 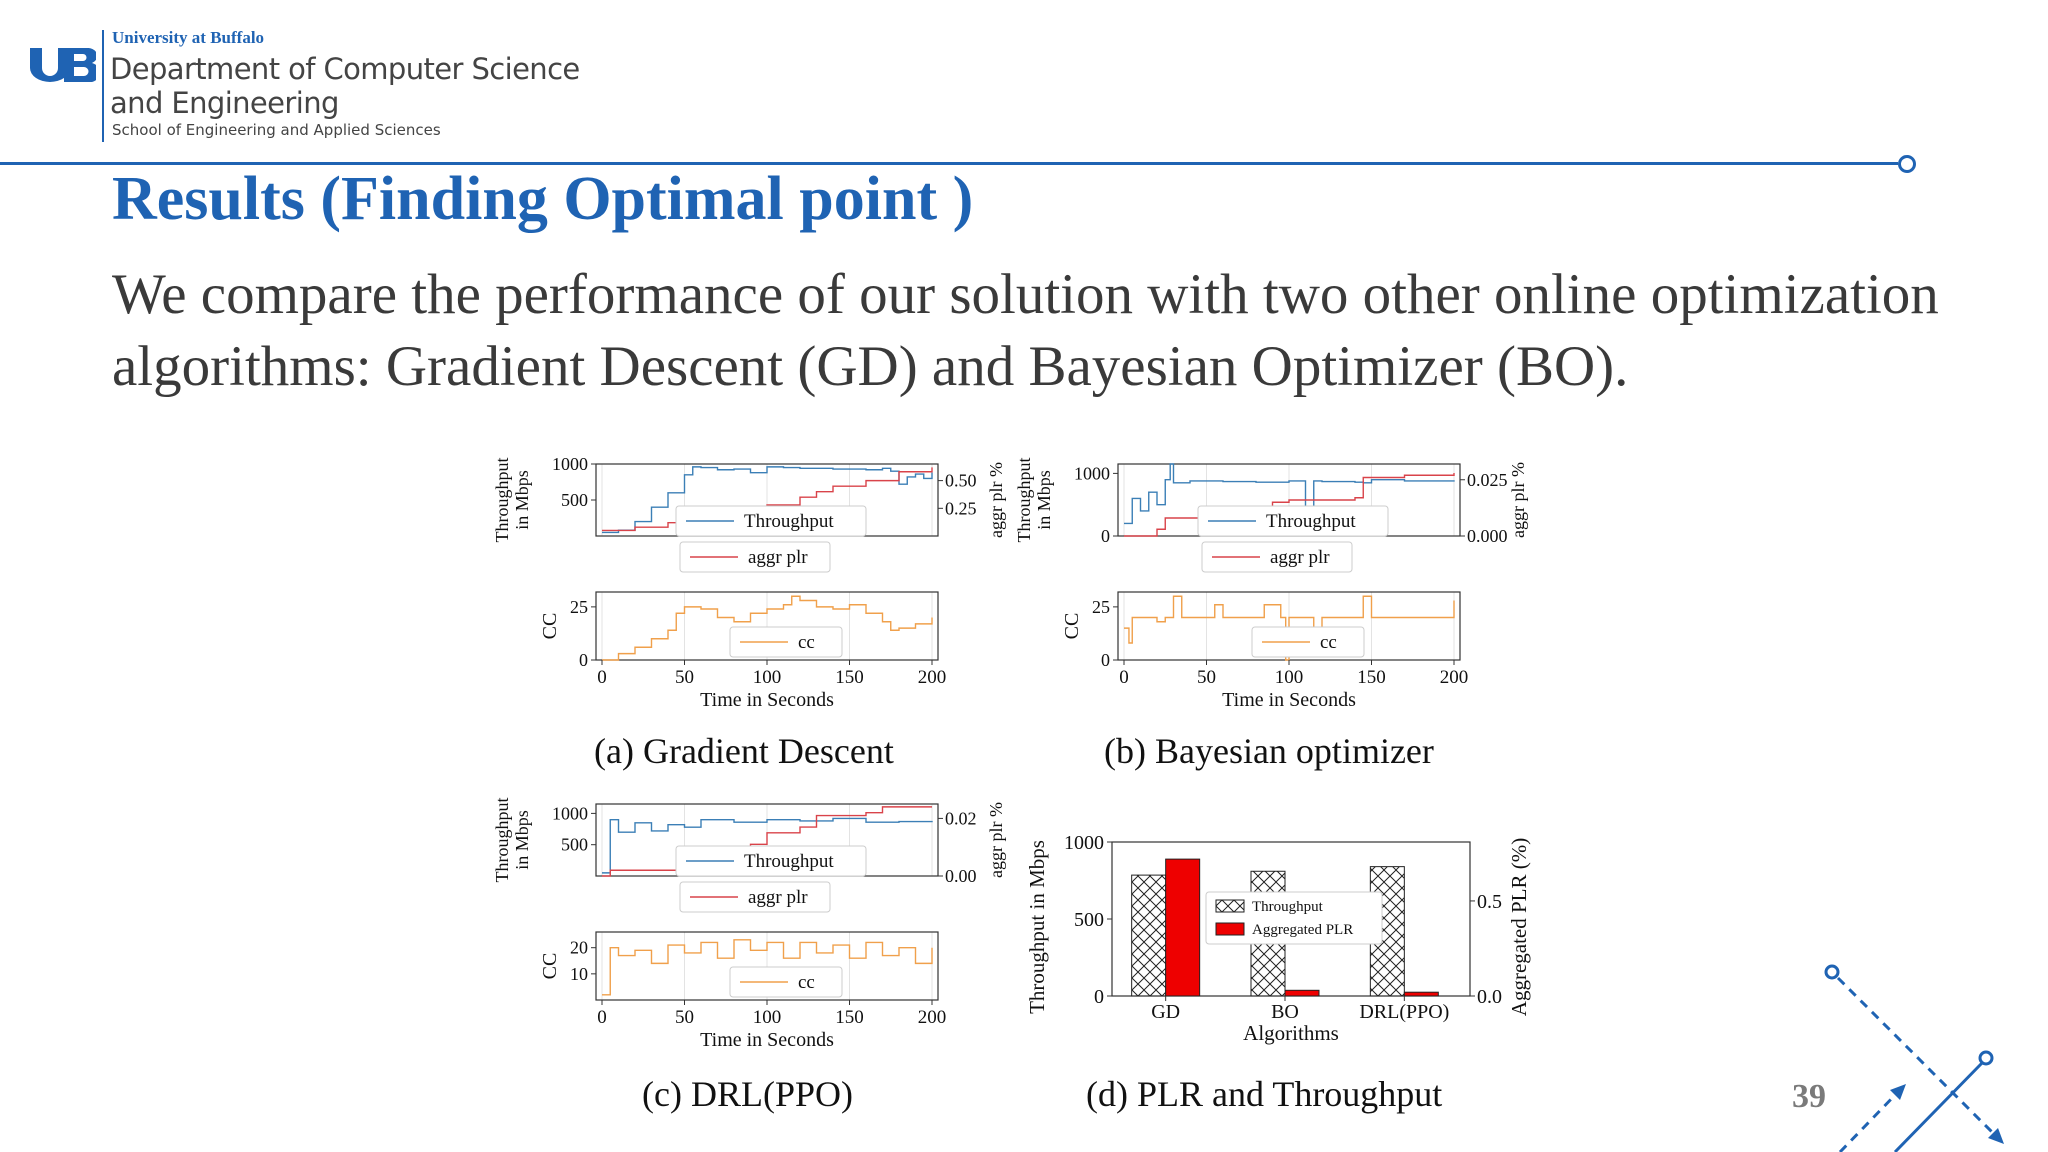 What do you see at coordinates (961, 508) in the screenshot?
I see `y2-tick-label: 0.25` at bounding box center [961, 508].